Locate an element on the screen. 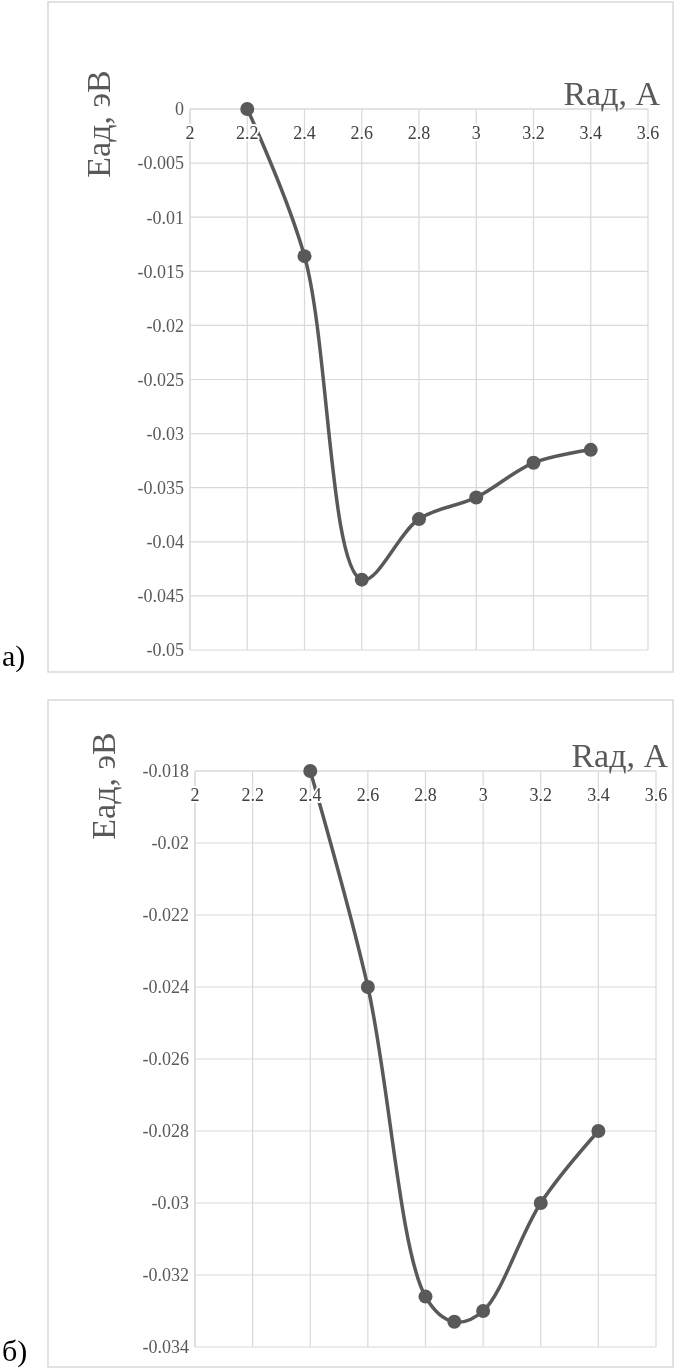 Image resolution: width=675 pixels, height=1370 pixels. y-tick-label: -0.022 is located at coordinates (165, 915).